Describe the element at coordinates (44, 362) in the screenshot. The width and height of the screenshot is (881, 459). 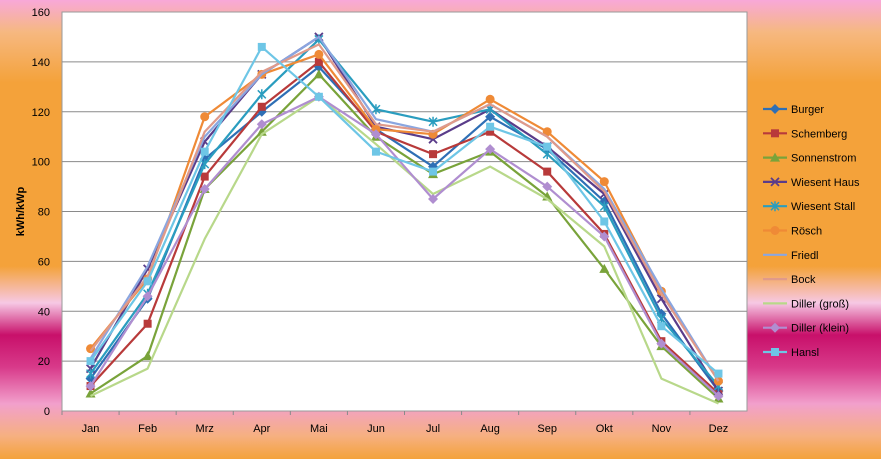
I see `y-tick-label: 20` at that location.